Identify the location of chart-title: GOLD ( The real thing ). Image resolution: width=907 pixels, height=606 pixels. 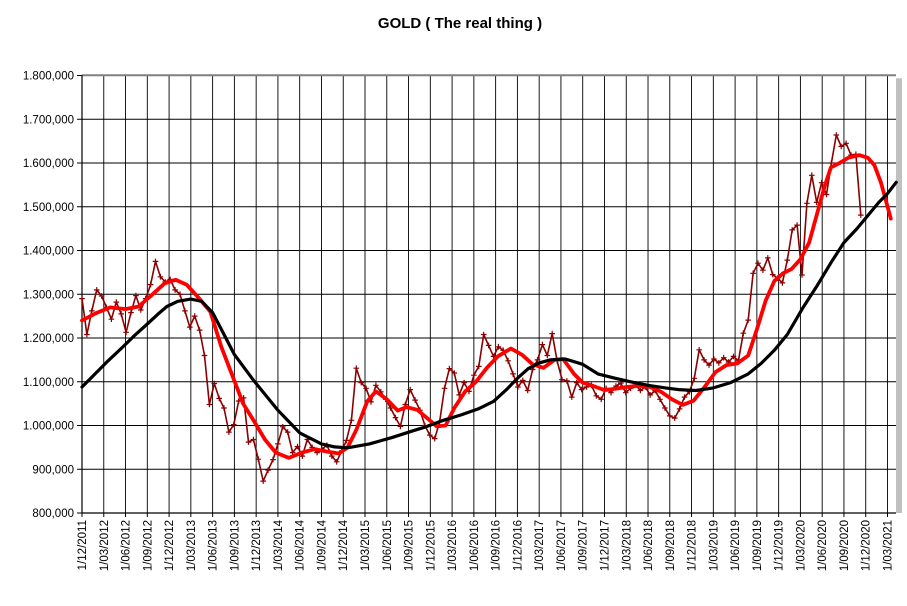
(460, 23).